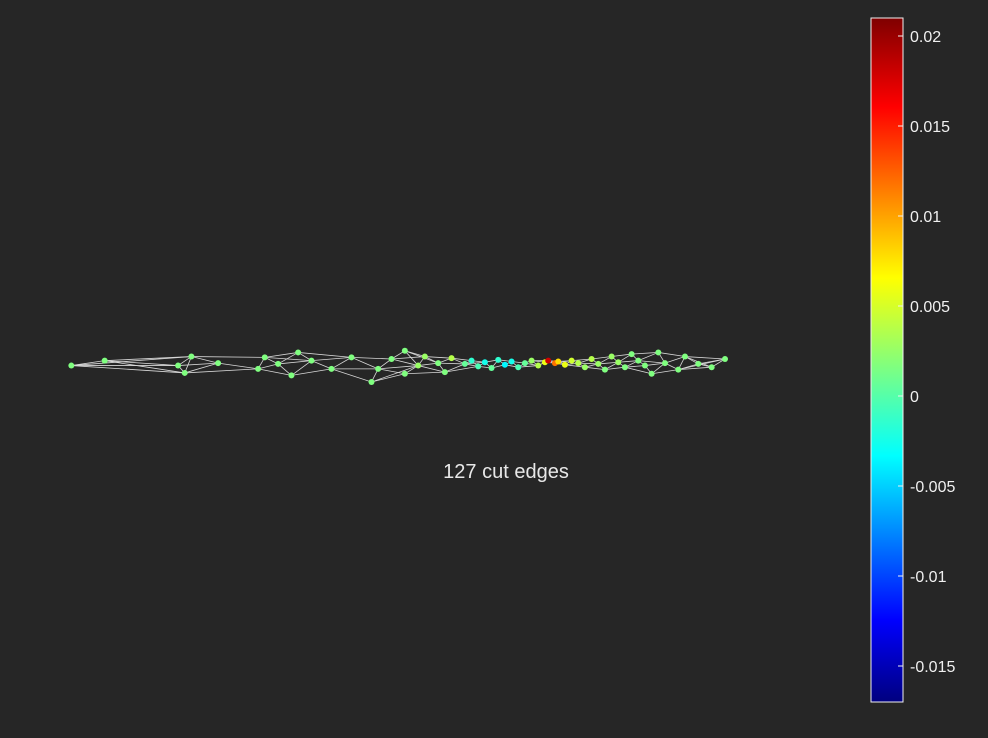  I want to click on colorbar-tick-label: 0, so click(914, 397).